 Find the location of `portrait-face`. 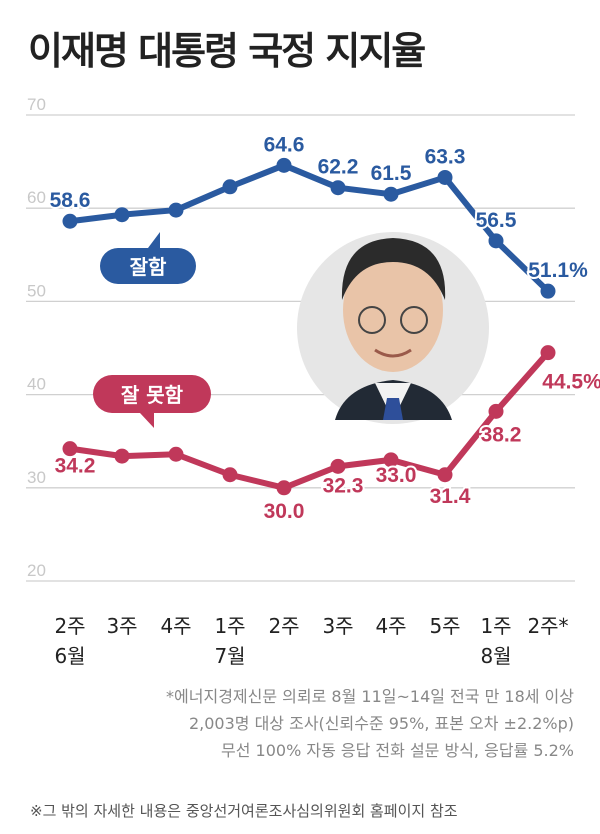

portrait-face is located at coordinates (393, 310).